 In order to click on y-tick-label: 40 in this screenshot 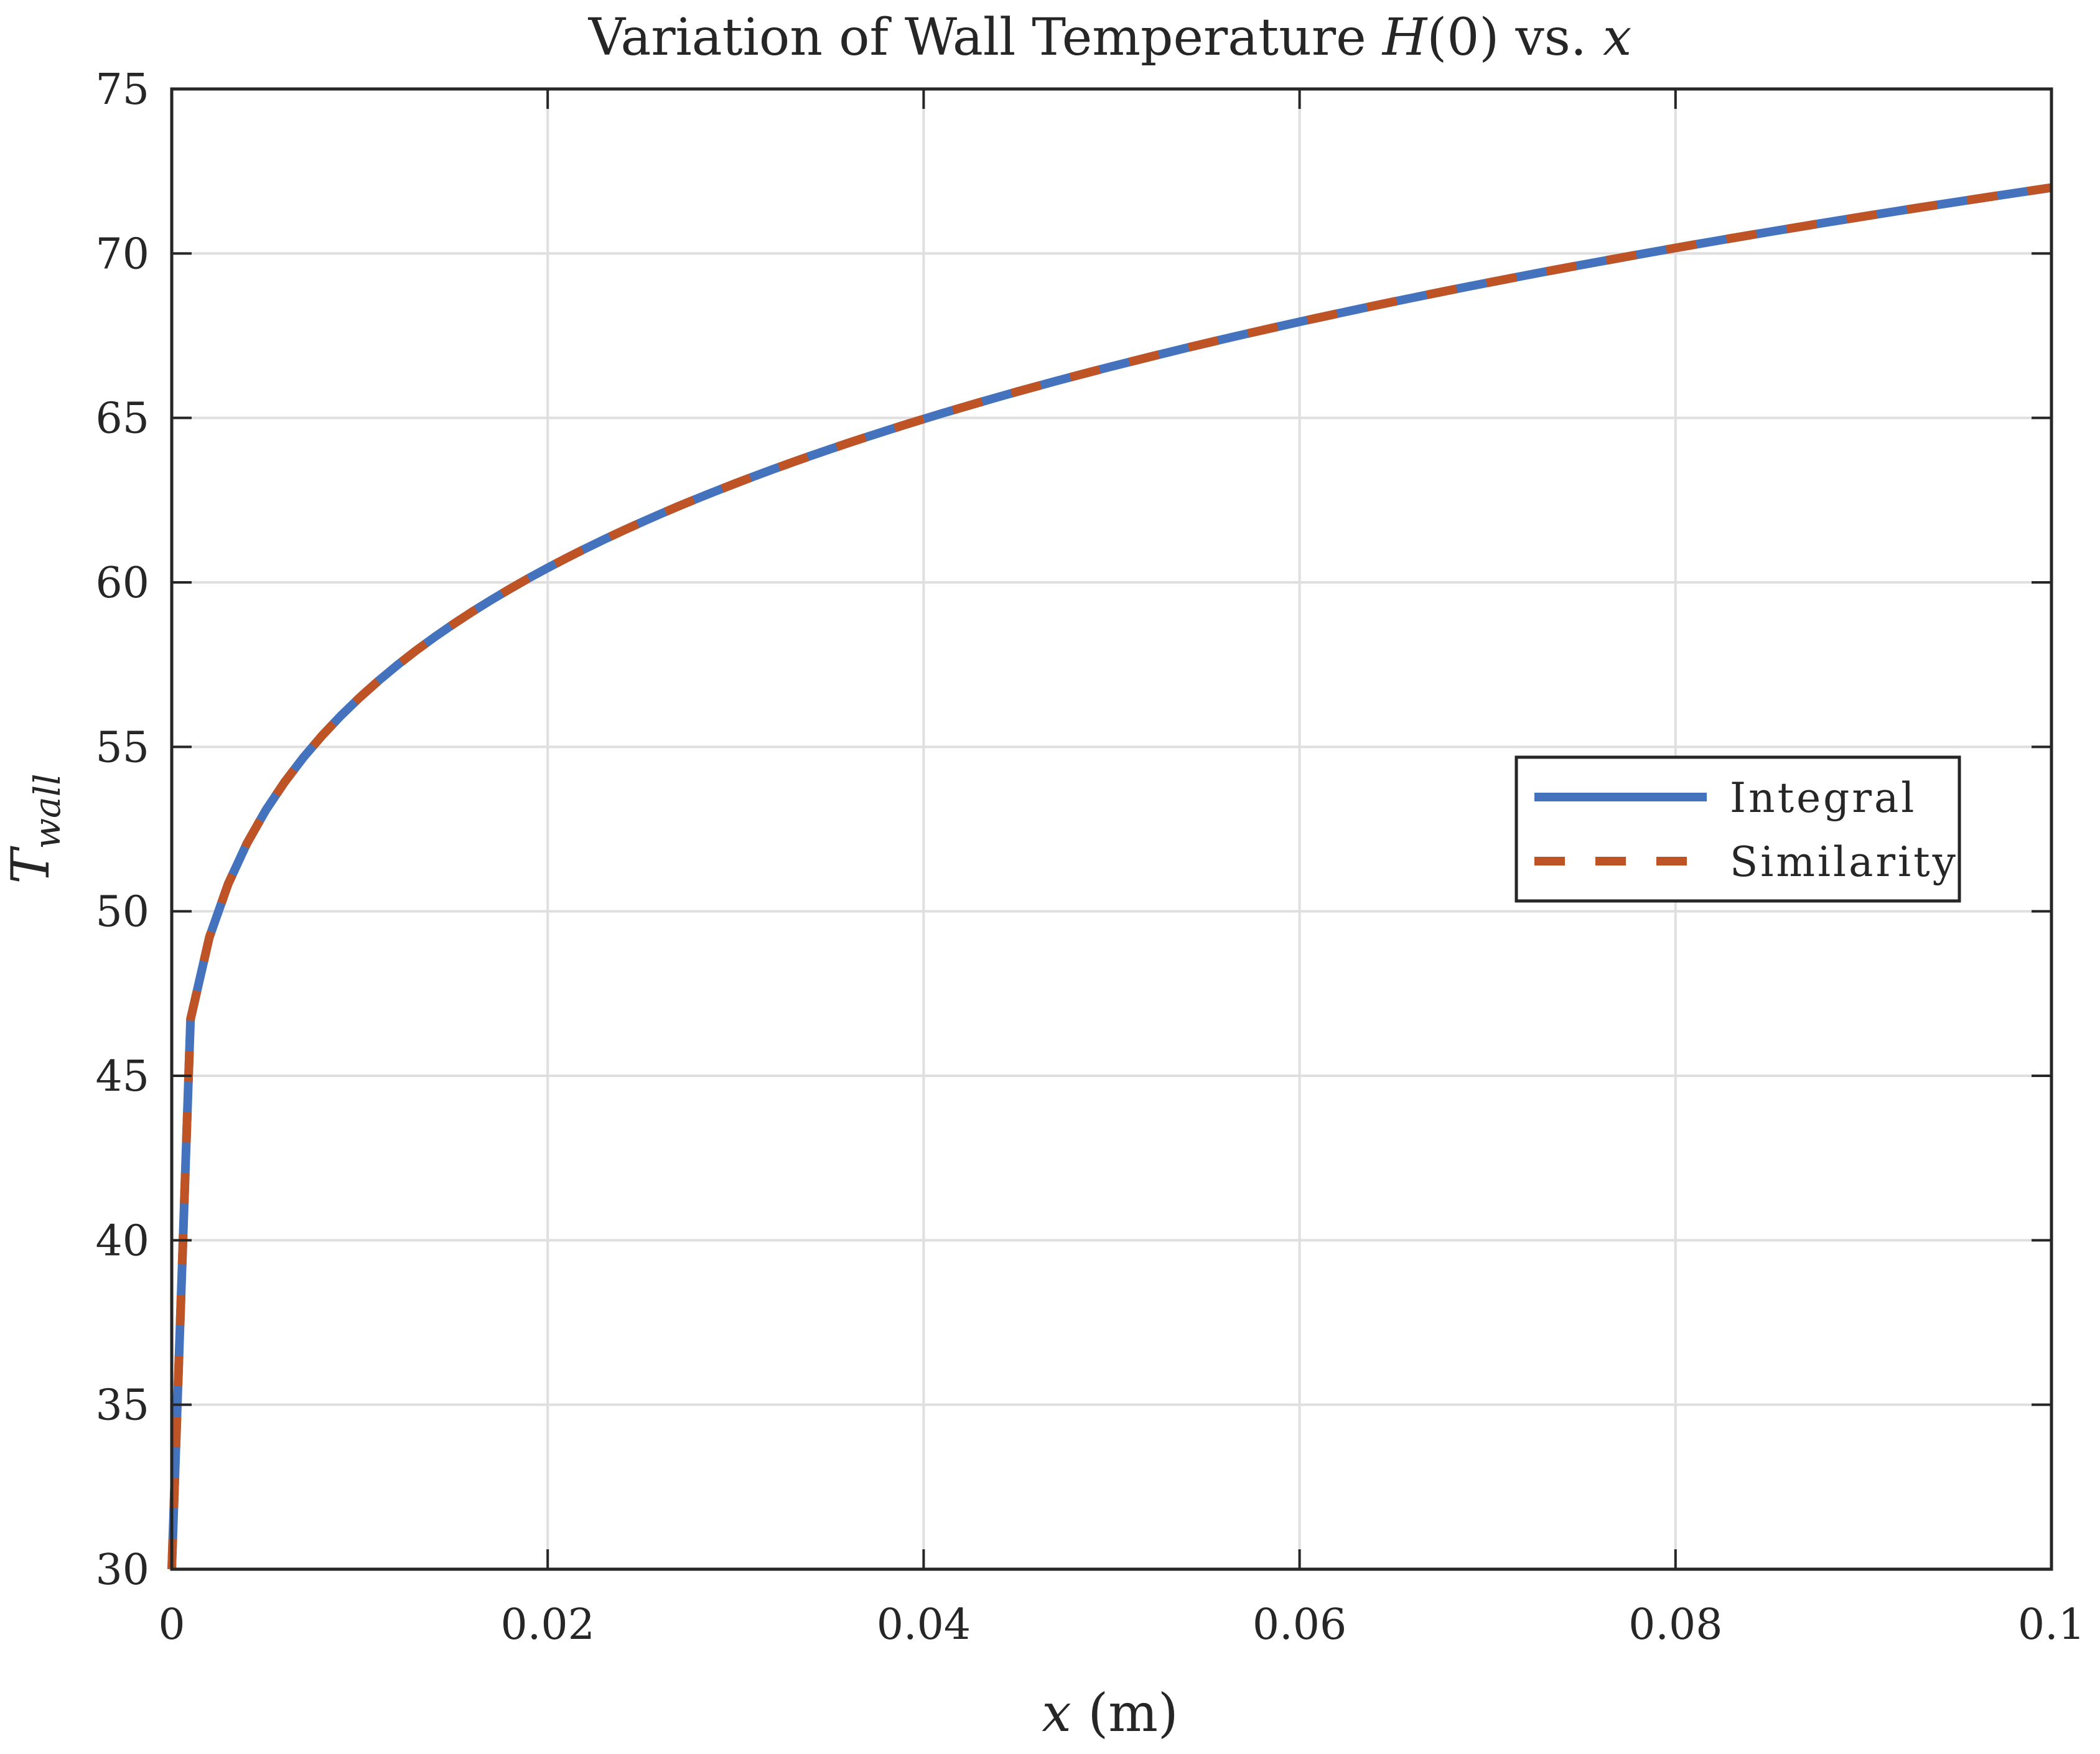, I will do `click(122, 1241)`.